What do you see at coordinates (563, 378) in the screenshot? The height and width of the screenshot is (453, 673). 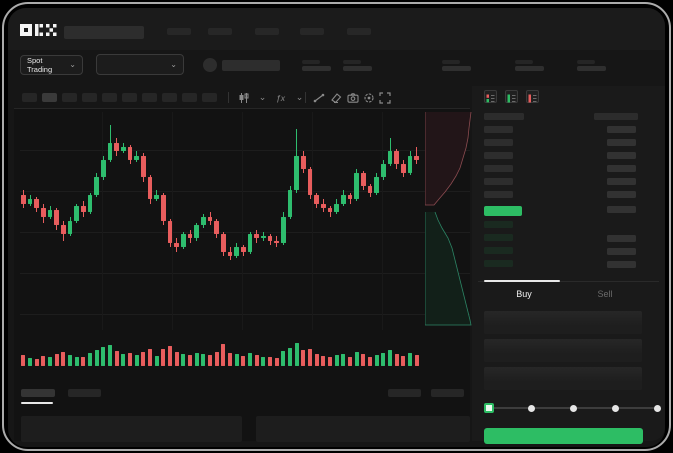 I see `total-input` at bounding box center [563, 378].